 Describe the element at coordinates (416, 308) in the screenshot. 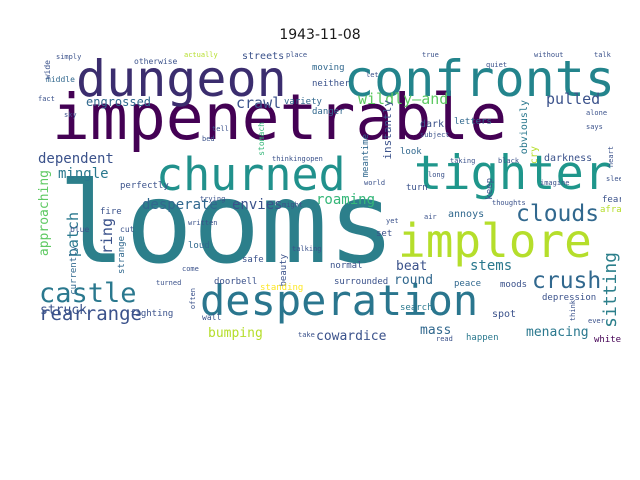

I see `word-search: search` at that location.